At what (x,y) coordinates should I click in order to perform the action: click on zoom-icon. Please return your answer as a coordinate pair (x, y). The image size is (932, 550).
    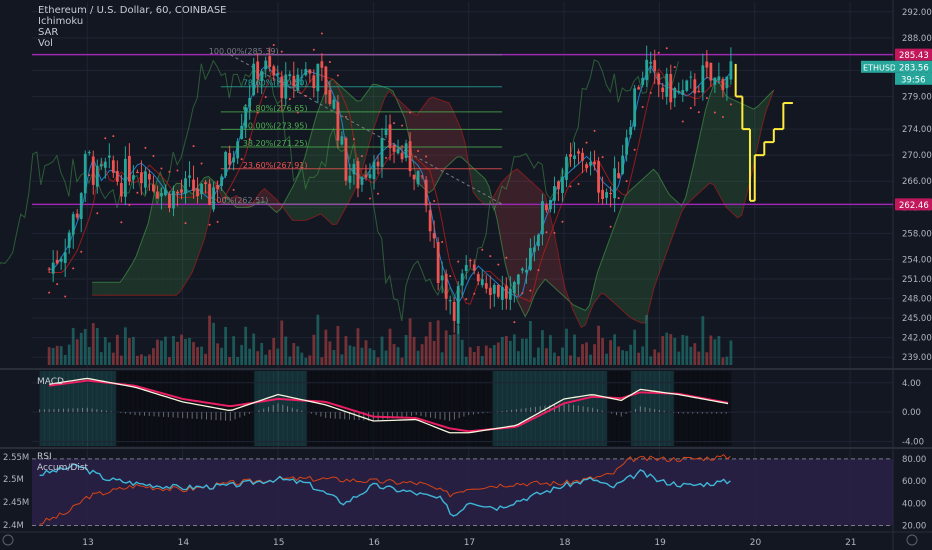
    Looking at the image, I should click on (8, 540).